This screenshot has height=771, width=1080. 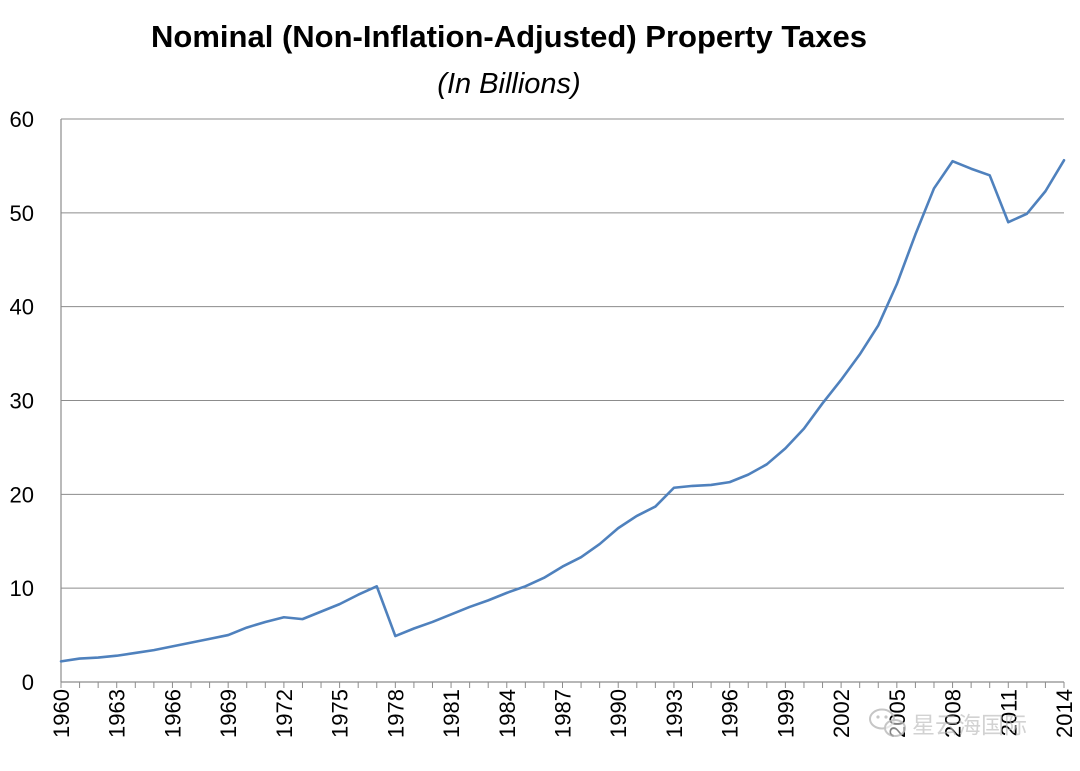 What do you see at coordinates (841, 713) in the screenshot?
I see `x-tick-label: 2002` at bounding box center [841, 713].